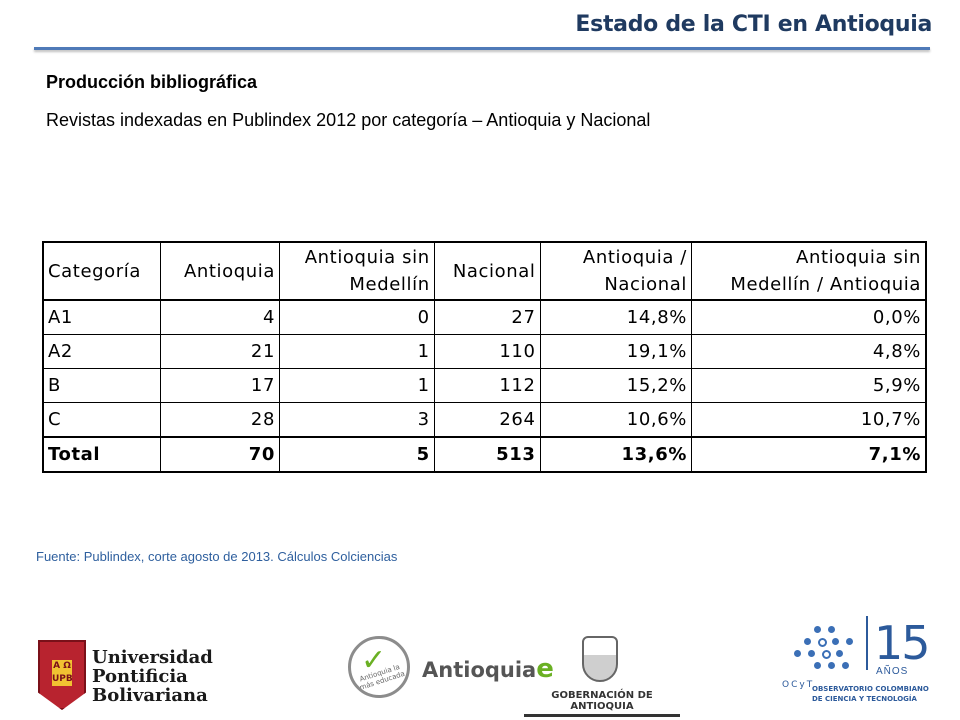 The image size is (960, 720). I want to click on col-header-antioquia: Antioquia, so click(220, 271).